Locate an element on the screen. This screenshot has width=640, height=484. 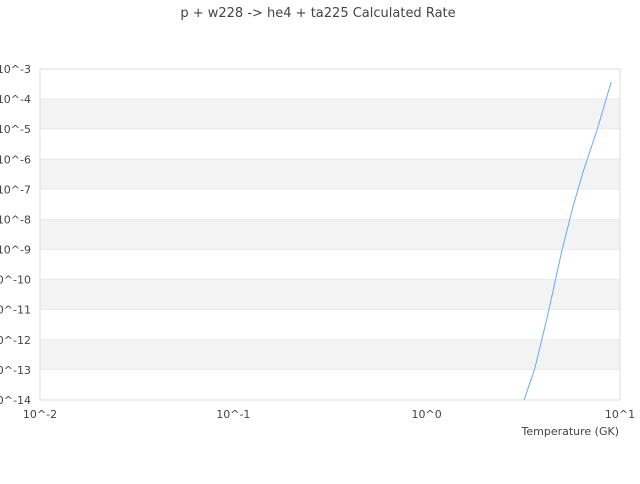
x-tick-label: 10^-1 is located at coordinates (233, 414).